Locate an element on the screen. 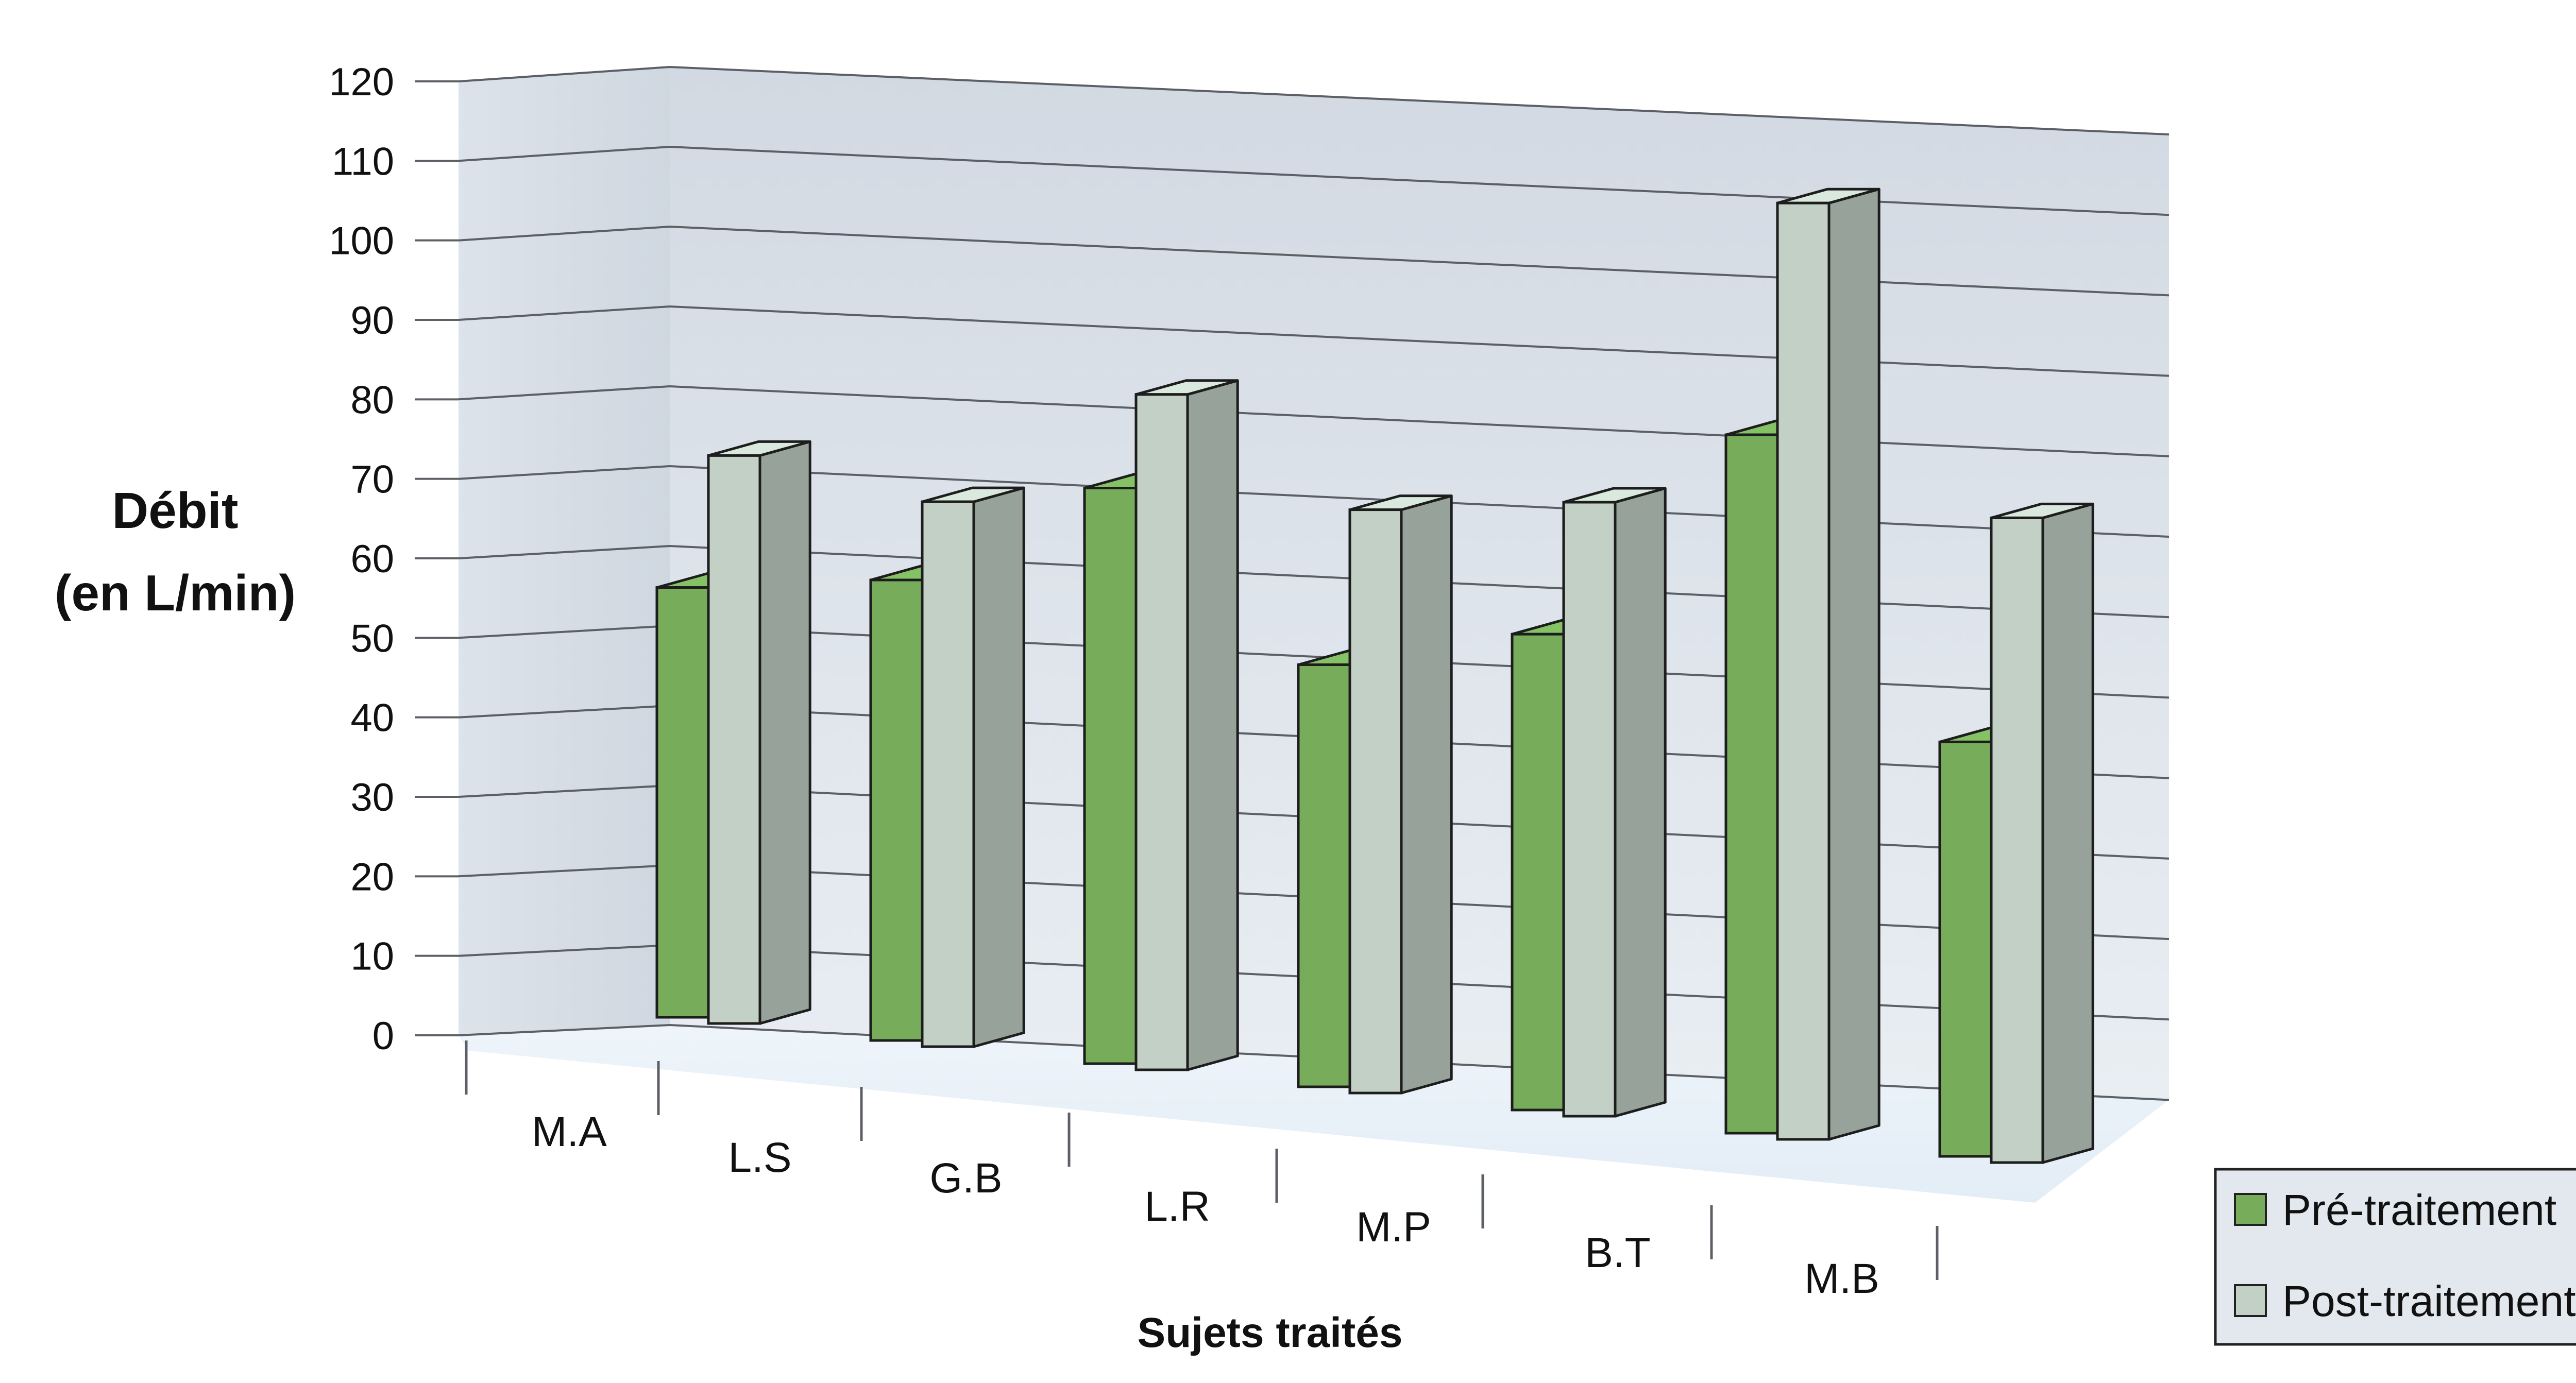 The width and height of the screenshot is (2576, 1383). legend-label-pre: Pré-traitement is located at coordinates (2419, 1210).